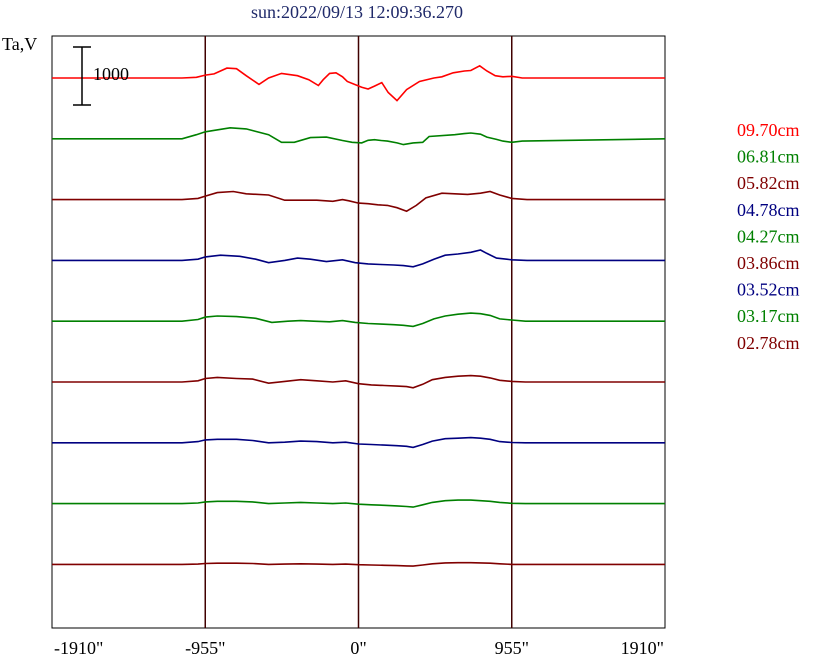 The width and height of the screenshot is (813, 662). I want to click on legend-entry-03.86cm: 03.86cm, so click(768, 263).